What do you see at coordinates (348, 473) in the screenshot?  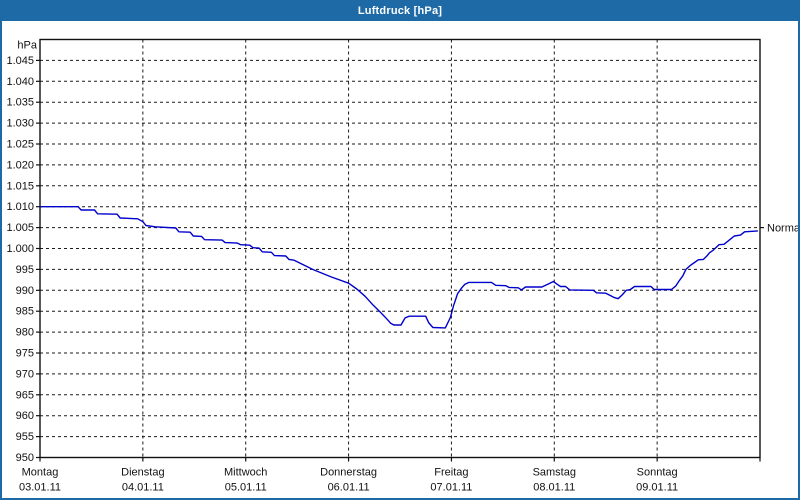 I see `day-name-label: Donnerstag` at bounding box center [348, 473].